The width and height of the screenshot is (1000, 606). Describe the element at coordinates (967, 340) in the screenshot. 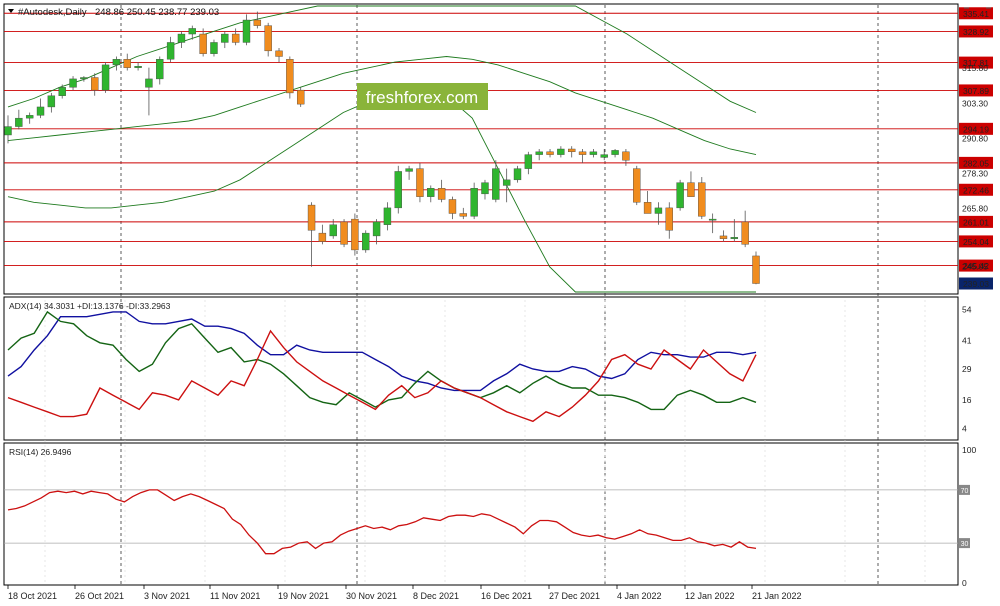

I see `adx-tick-label: 41` at that location.